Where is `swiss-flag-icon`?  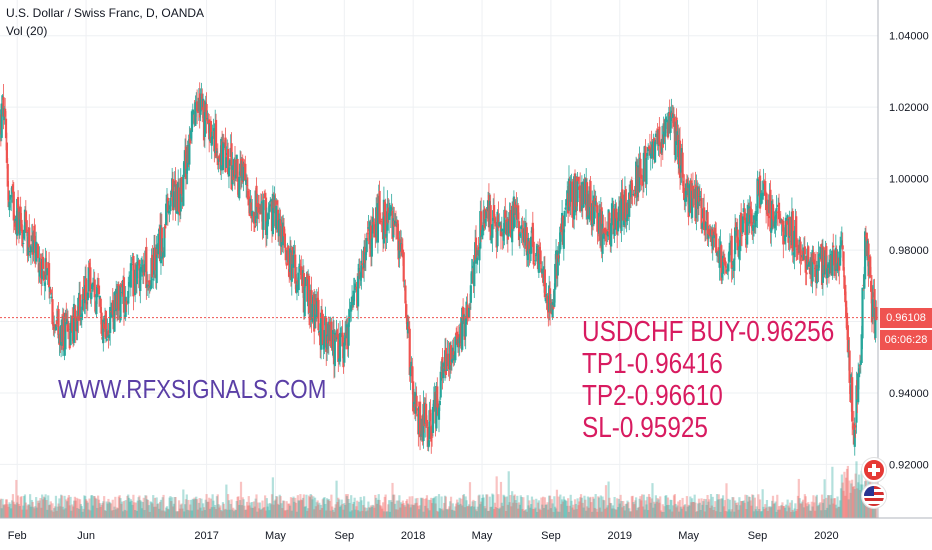 swiss-flag-icon is located at coordinates (874, 470).